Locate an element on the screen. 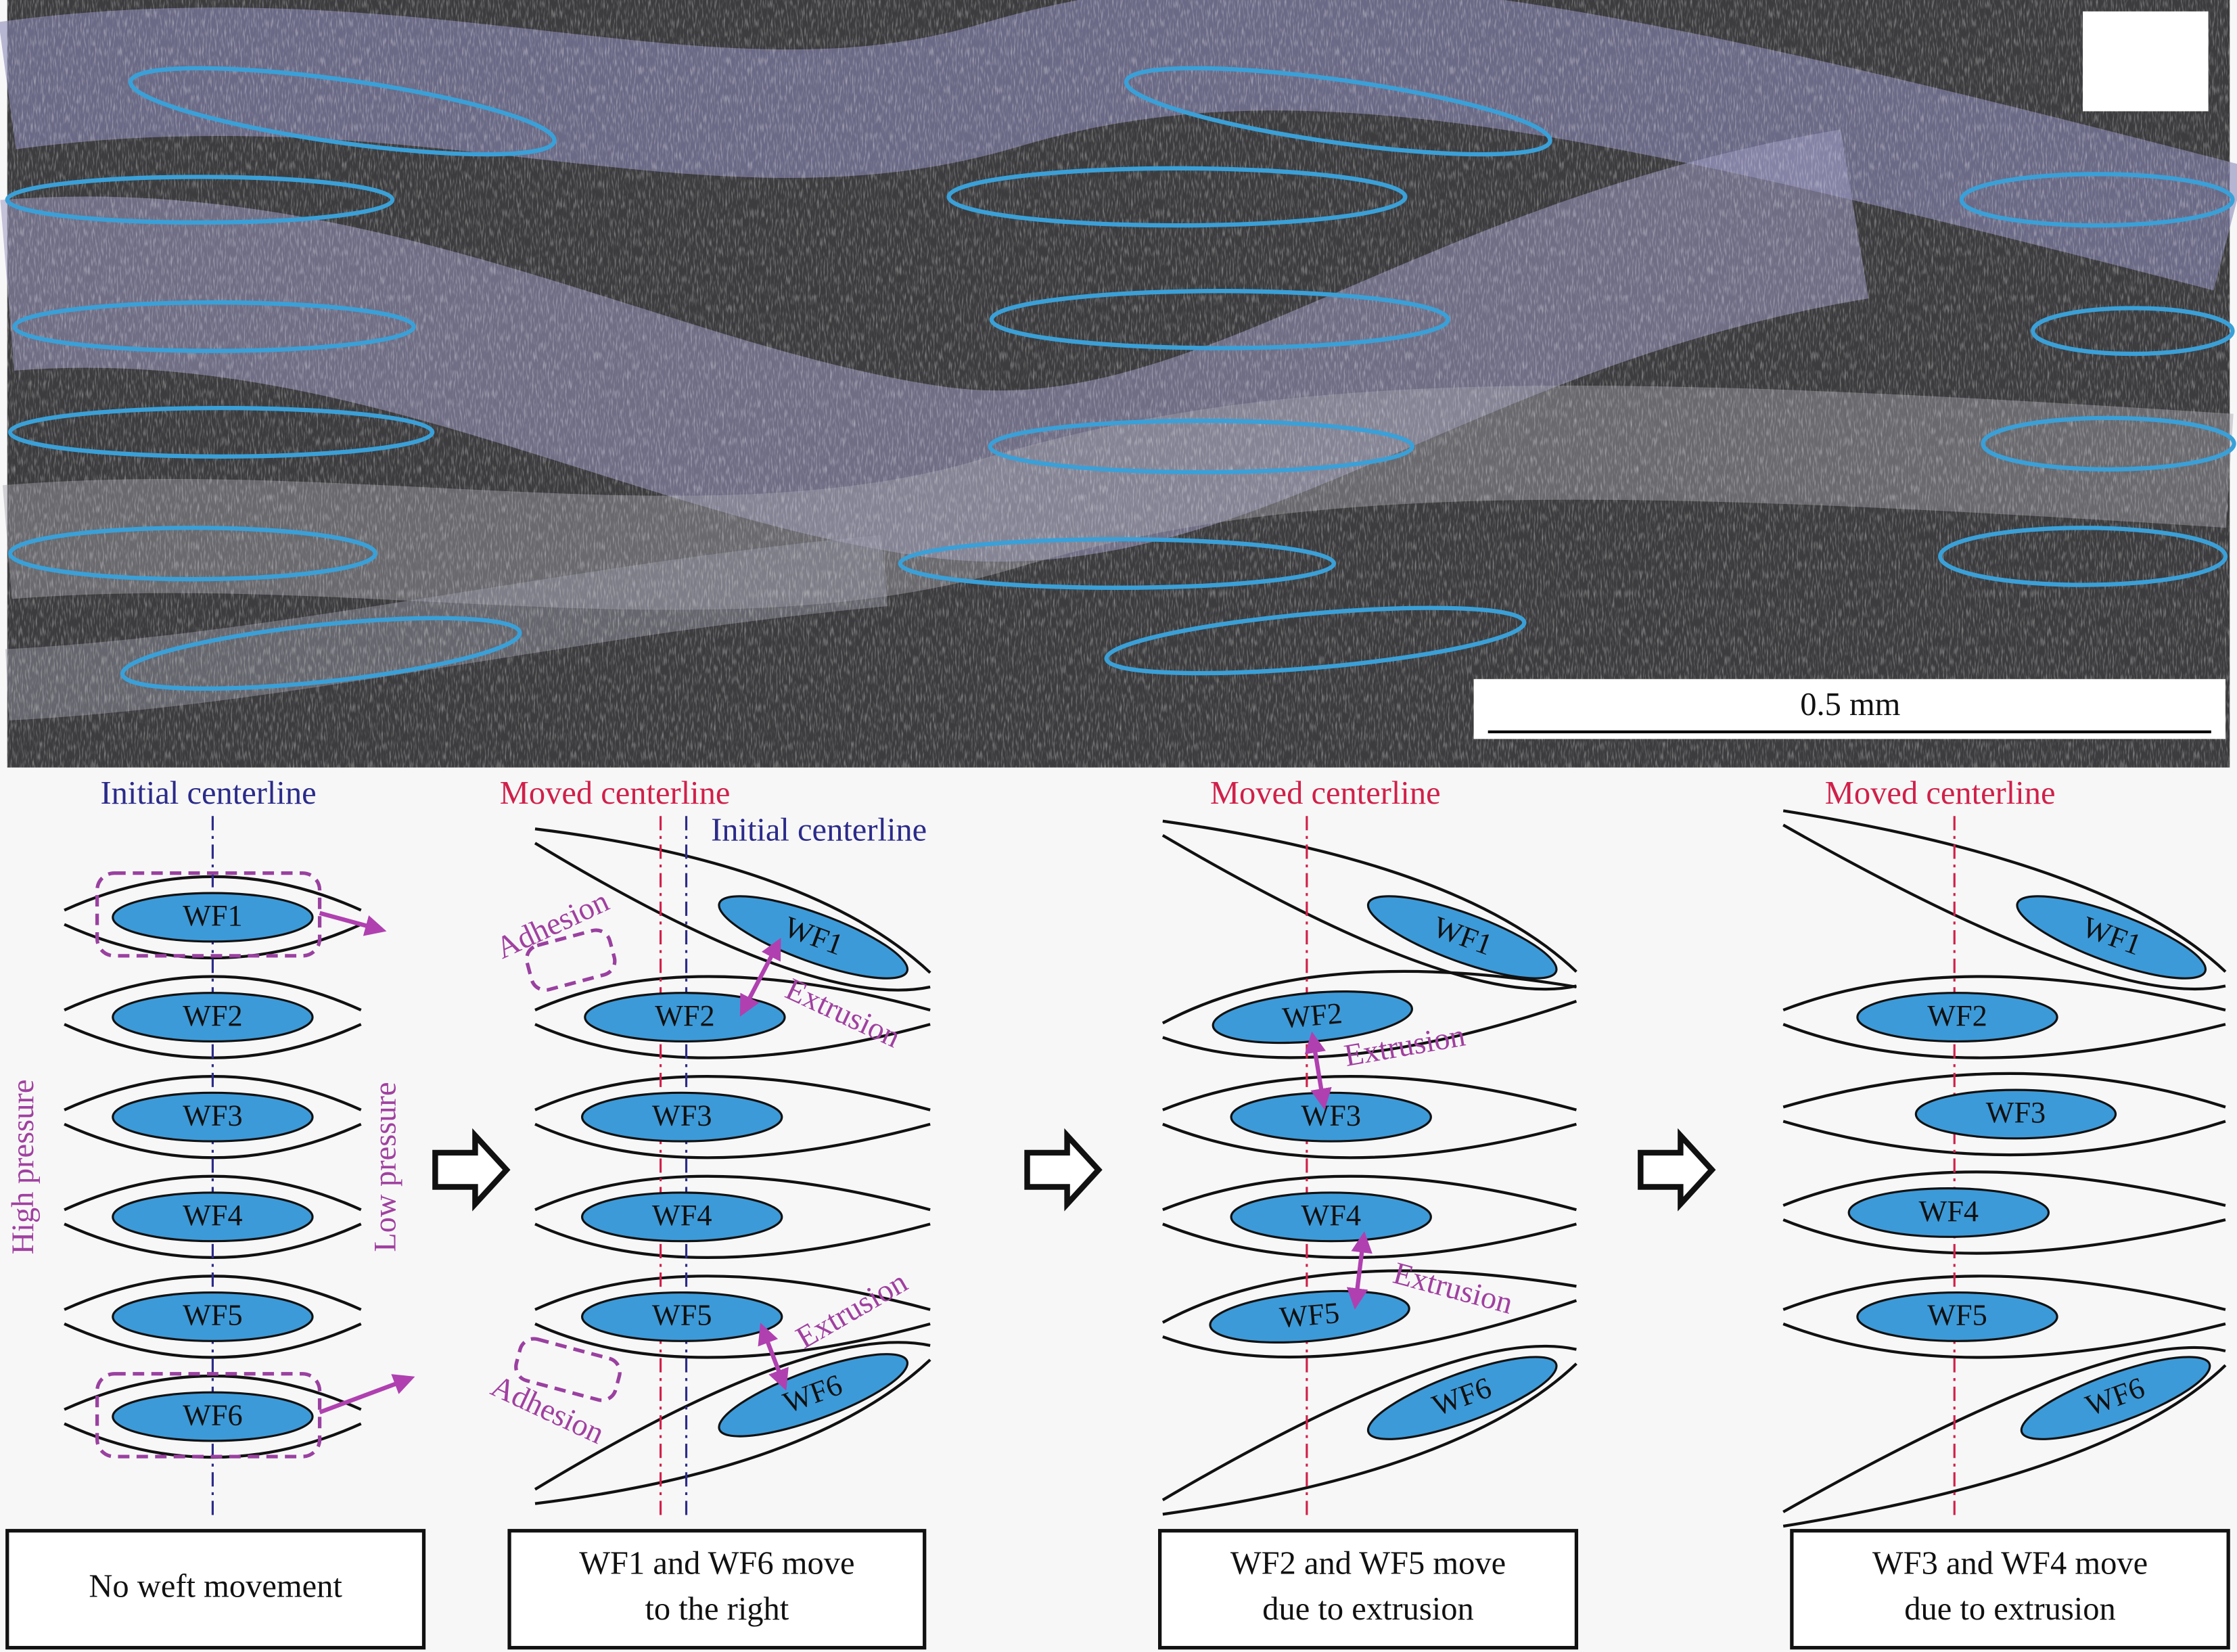  step-arrow is located at coordinates (472, 1170).